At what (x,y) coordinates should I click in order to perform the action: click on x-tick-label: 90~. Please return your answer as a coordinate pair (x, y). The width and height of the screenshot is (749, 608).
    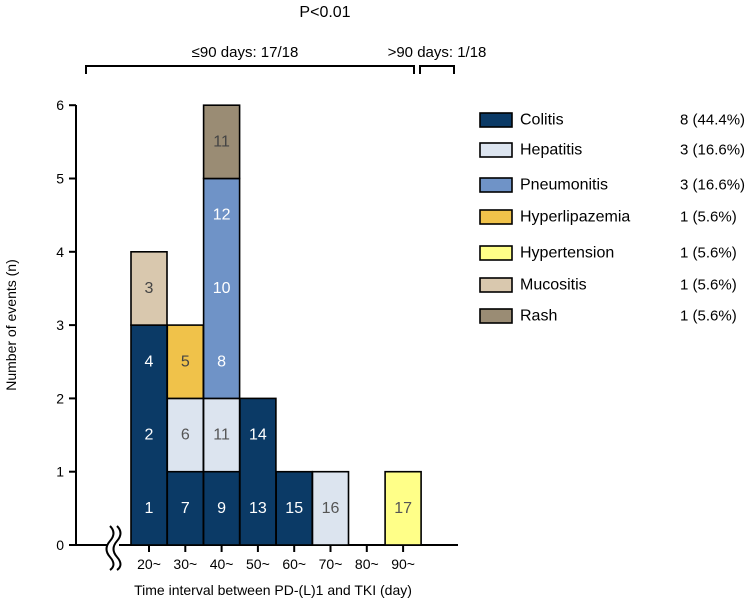
    Looking at the image, I should click on (403, 564).